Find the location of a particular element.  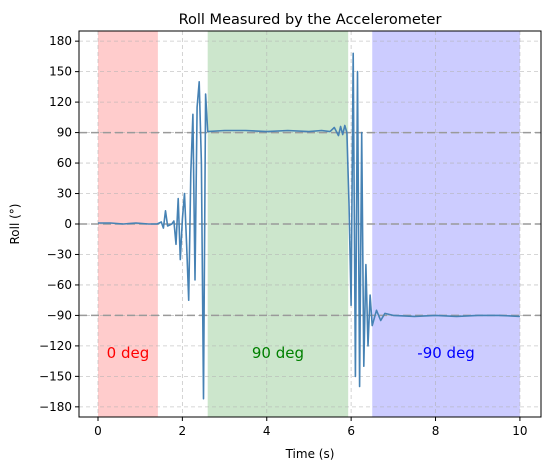

x-axis-label: Time (s) is located at coordinates (310, 454).